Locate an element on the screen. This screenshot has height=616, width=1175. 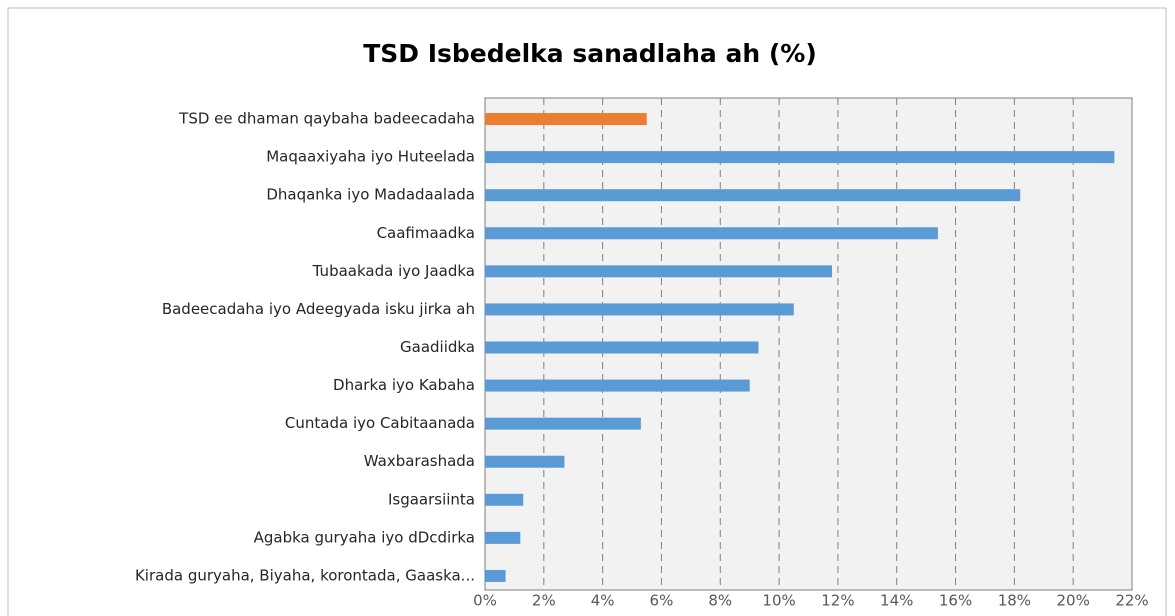
x-tick-label: 16% is located at coordinates (955, 601).